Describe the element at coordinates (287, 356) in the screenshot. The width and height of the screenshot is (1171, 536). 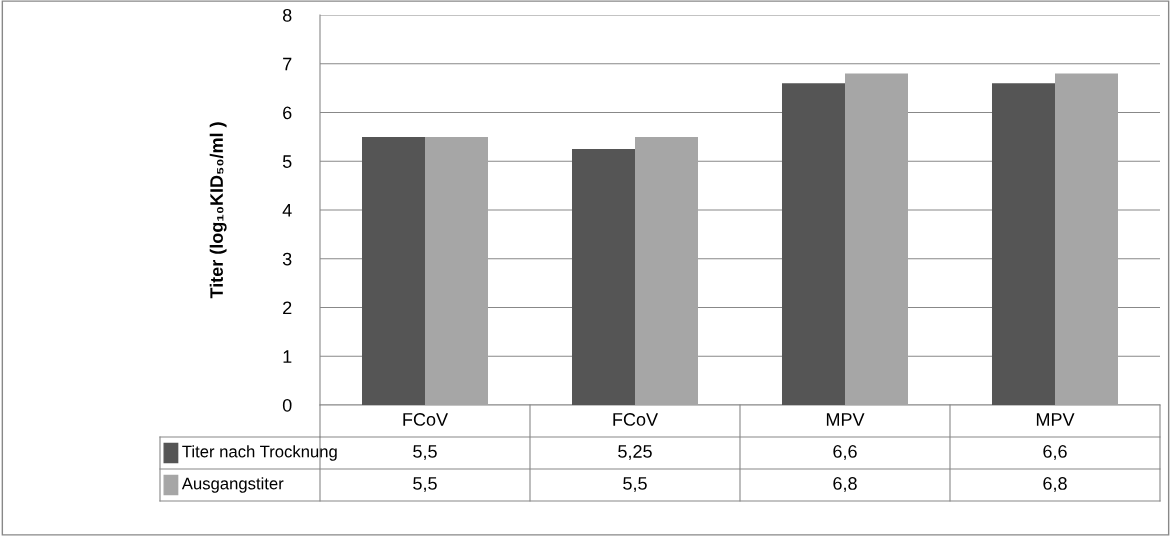
I see `y-tick-label: 1` at that location.